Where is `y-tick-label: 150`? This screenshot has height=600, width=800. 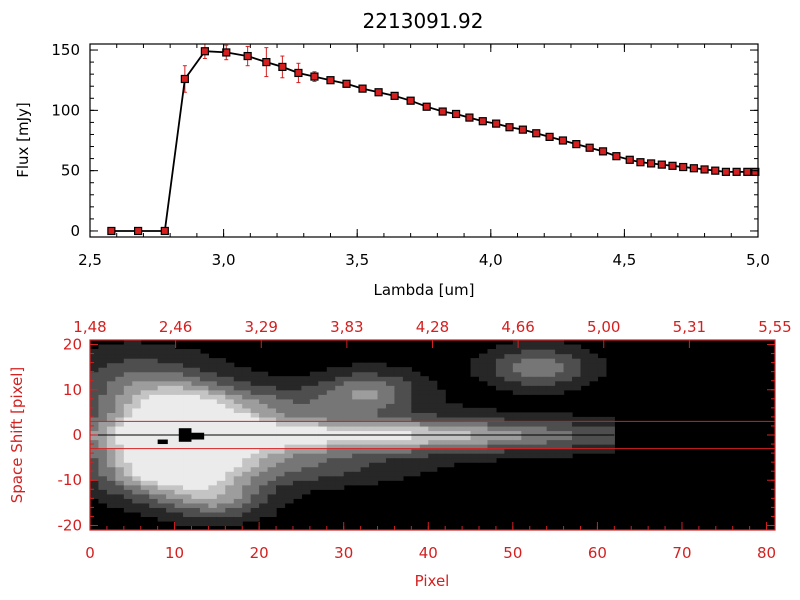
y-tick-label: 150 is located at coordinates (65, 50).